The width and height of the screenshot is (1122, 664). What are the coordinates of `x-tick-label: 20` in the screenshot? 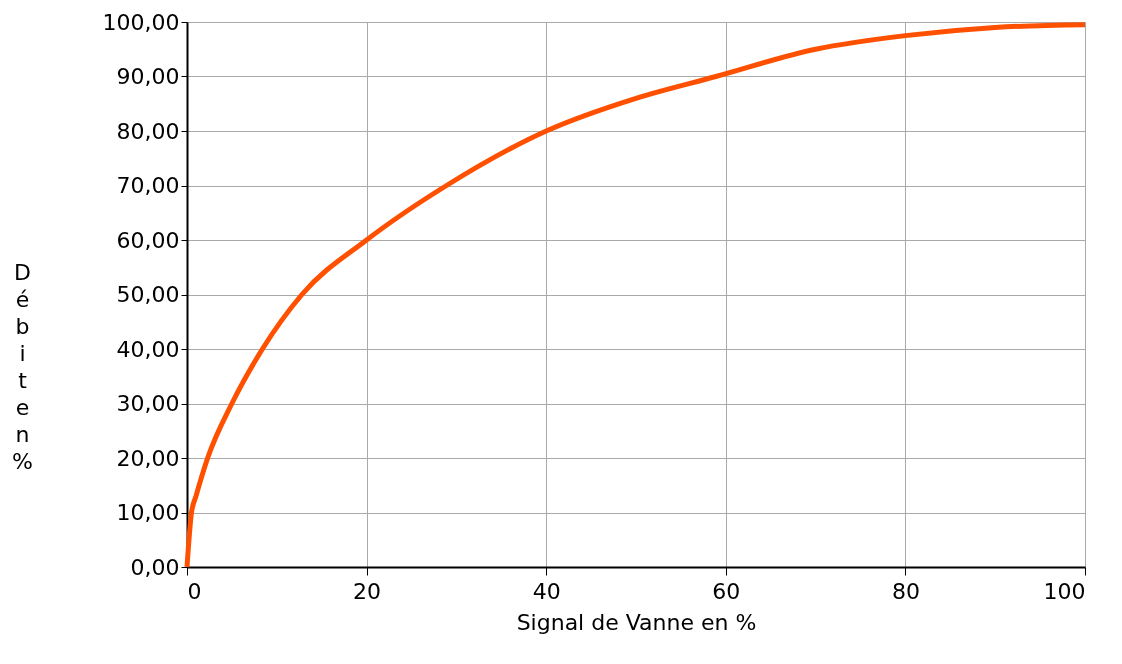 It's located at (367, 591).